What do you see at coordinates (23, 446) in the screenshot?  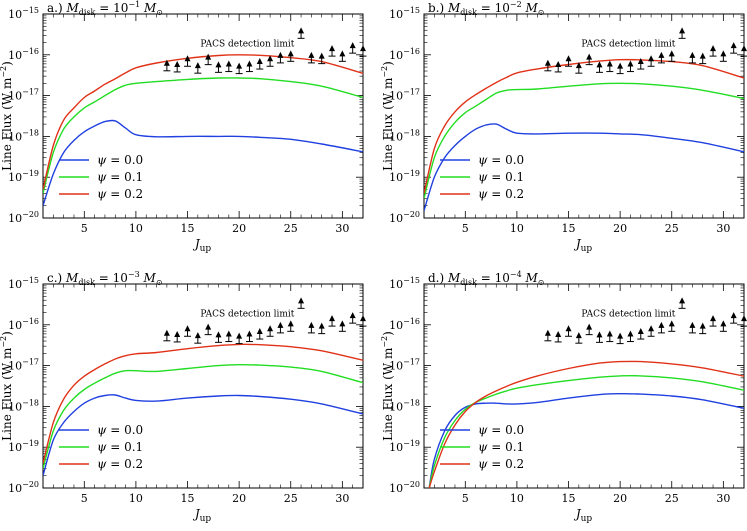 I see `y-tick-label: 10−19` at bounding box center [23, 446].